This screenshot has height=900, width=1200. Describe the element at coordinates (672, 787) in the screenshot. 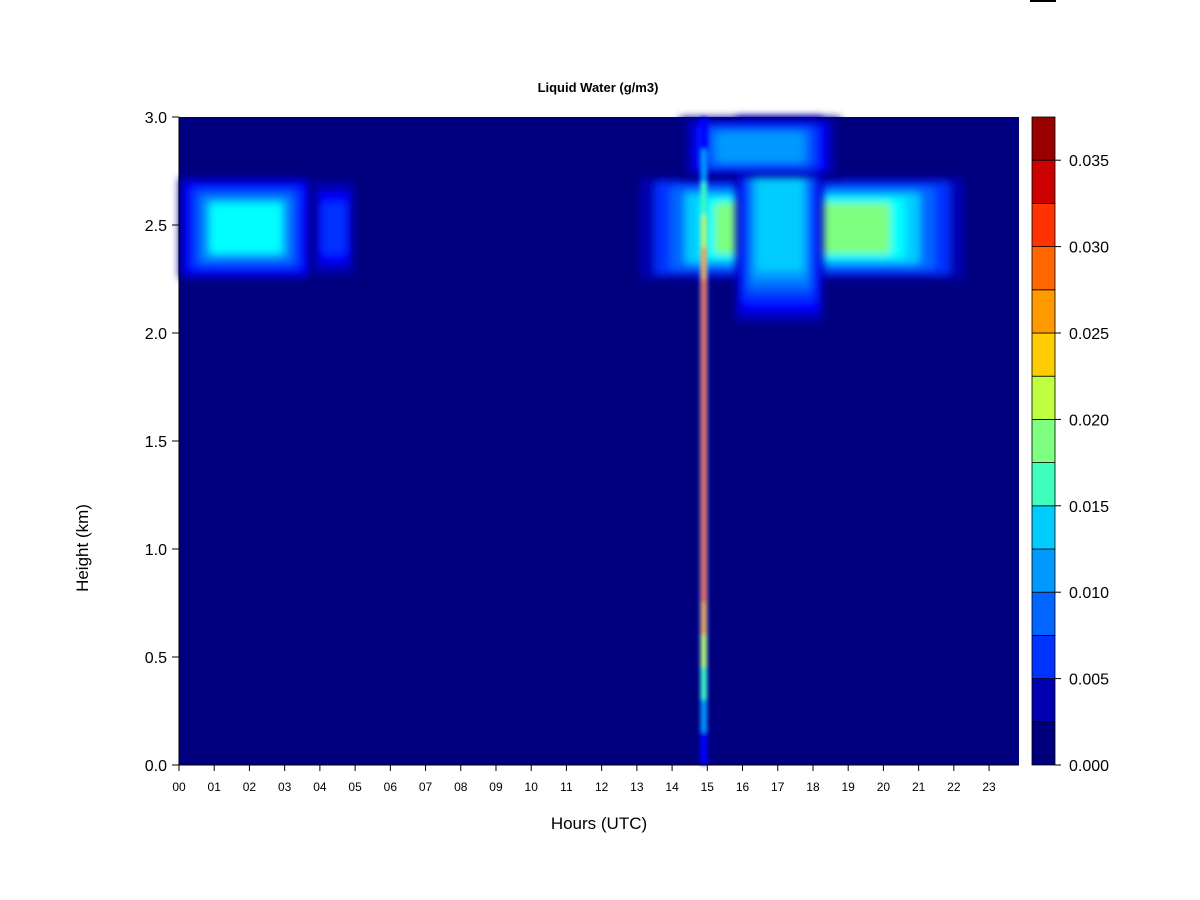

I see `x-tick-label: 14` at that location.